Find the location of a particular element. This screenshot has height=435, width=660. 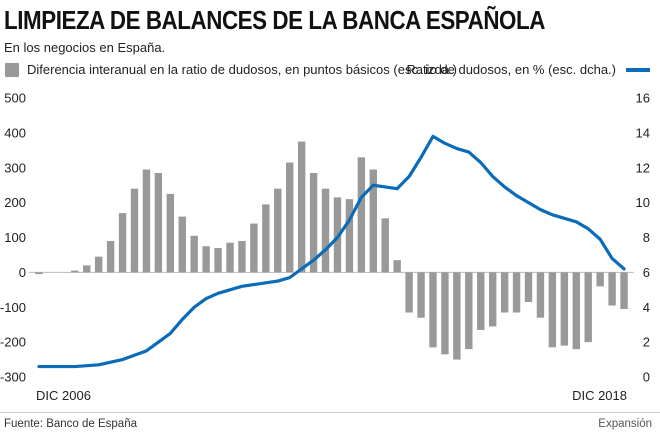

right-tick-label: 0 is located at coordinates (646, 377).